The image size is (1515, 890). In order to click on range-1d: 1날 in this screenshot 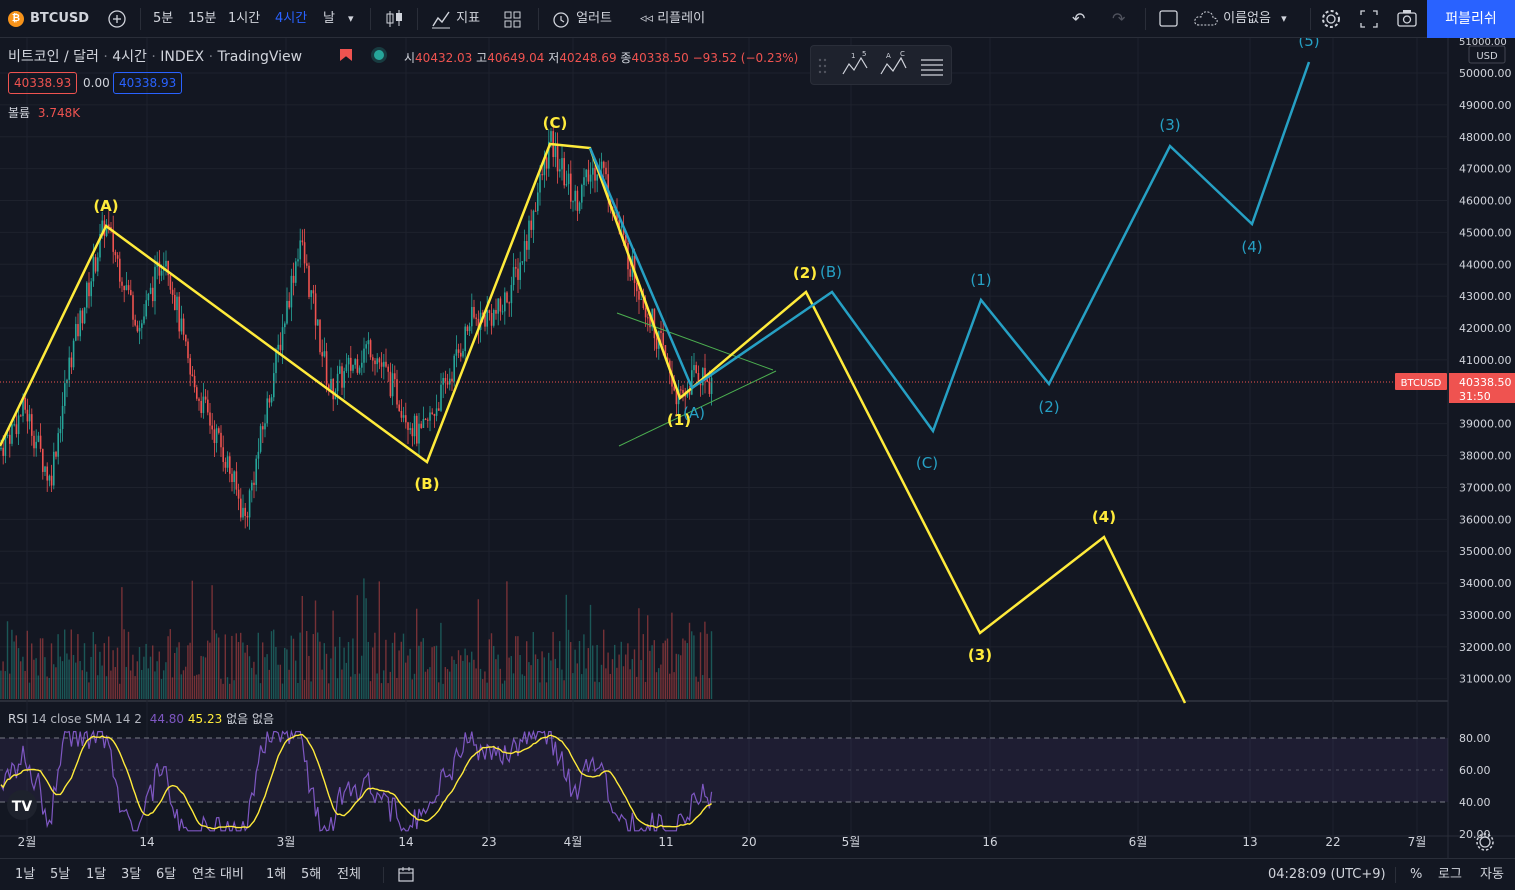, I will do `click(25, 874)`.